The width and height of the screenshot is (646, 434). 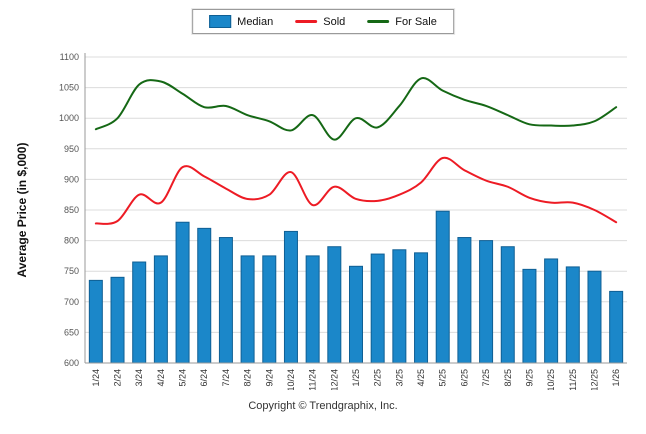 What do you see at coordinates (486, 378) in the screenshot?
I see `x-tick-label: 7/25` at bounding box center [486, 378].